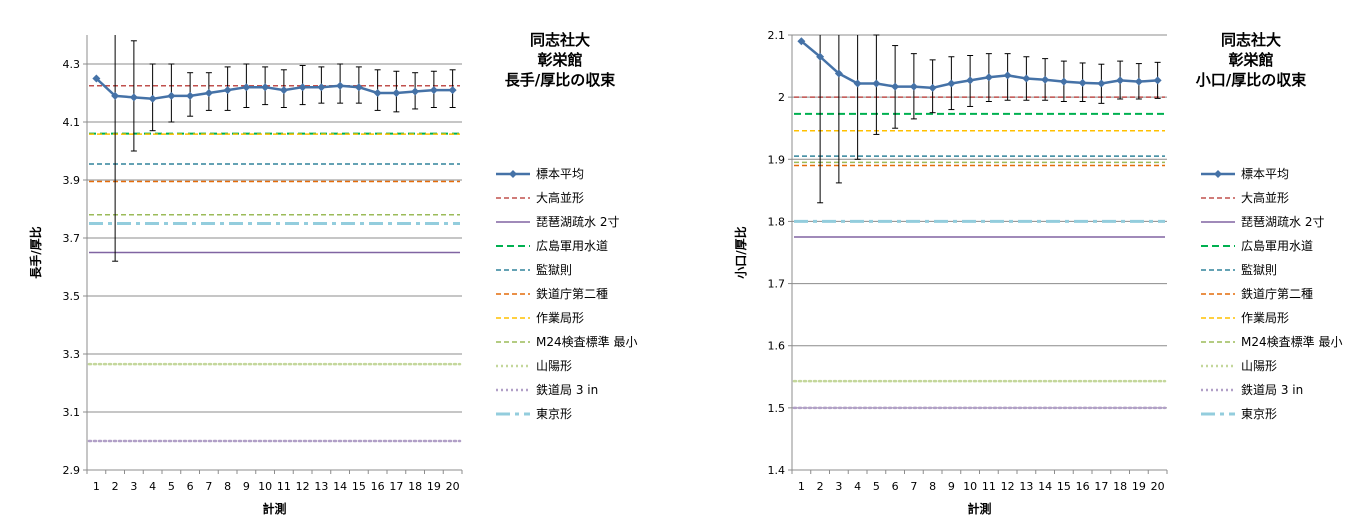 The image size is (1362, 530). Describe the element at coordinates (1270, 414) in the screenshot. I see `legend-item: 東京形` at that location.